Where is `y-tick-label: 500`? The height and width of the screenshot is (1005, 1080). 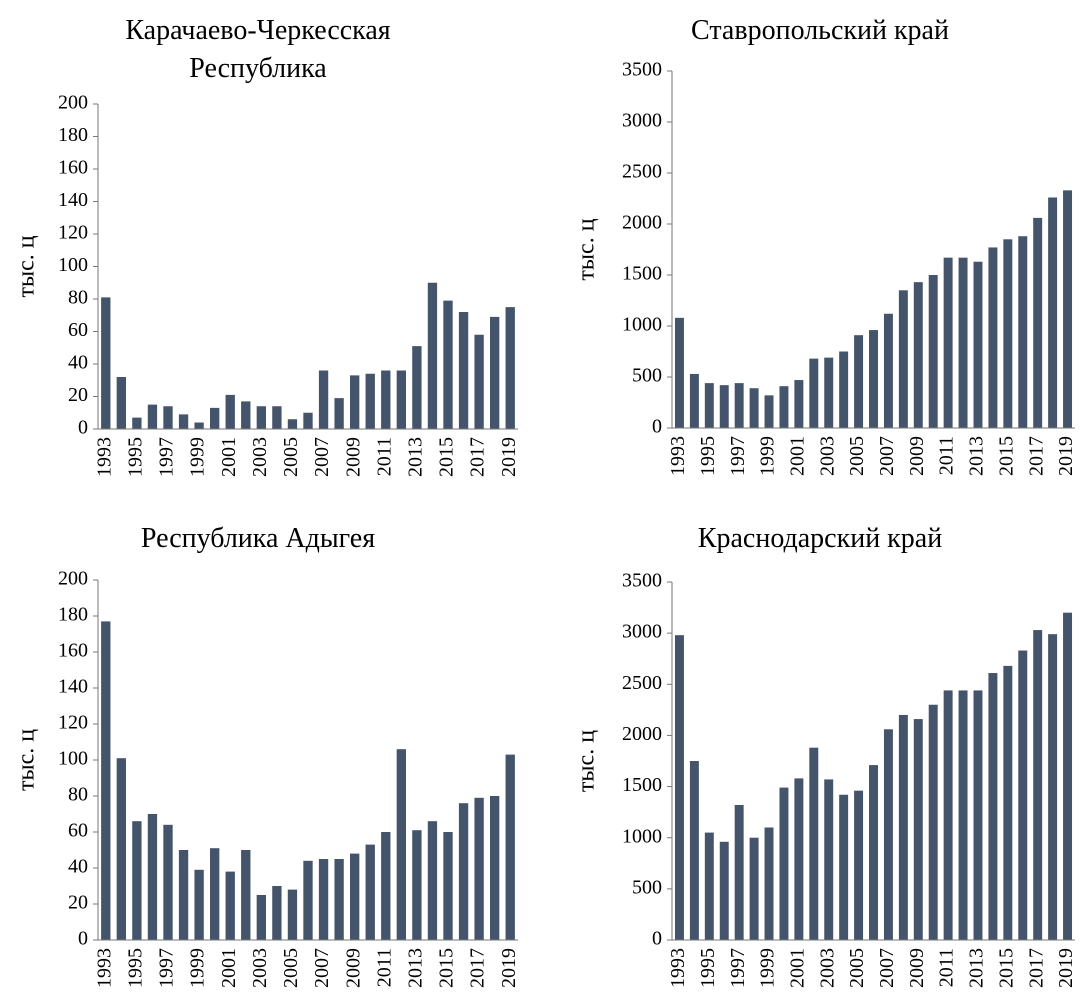 y-tick-label: 500 is located at coordinates (647, 376).